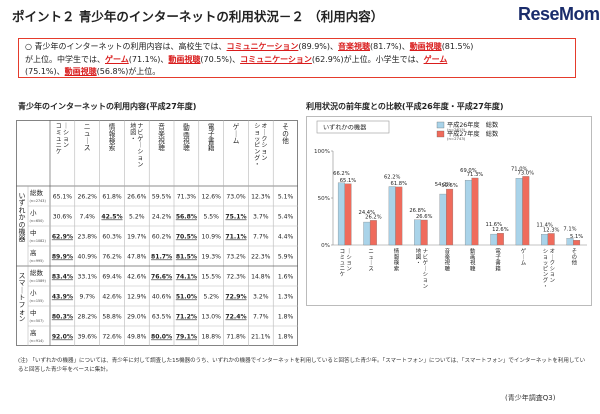 This screenshot has height=414, width=600. What do you see at coordinates (22, 217) in the screenshot?
I see `group-label: いずれかの機器` at bounding box center [22, 217].